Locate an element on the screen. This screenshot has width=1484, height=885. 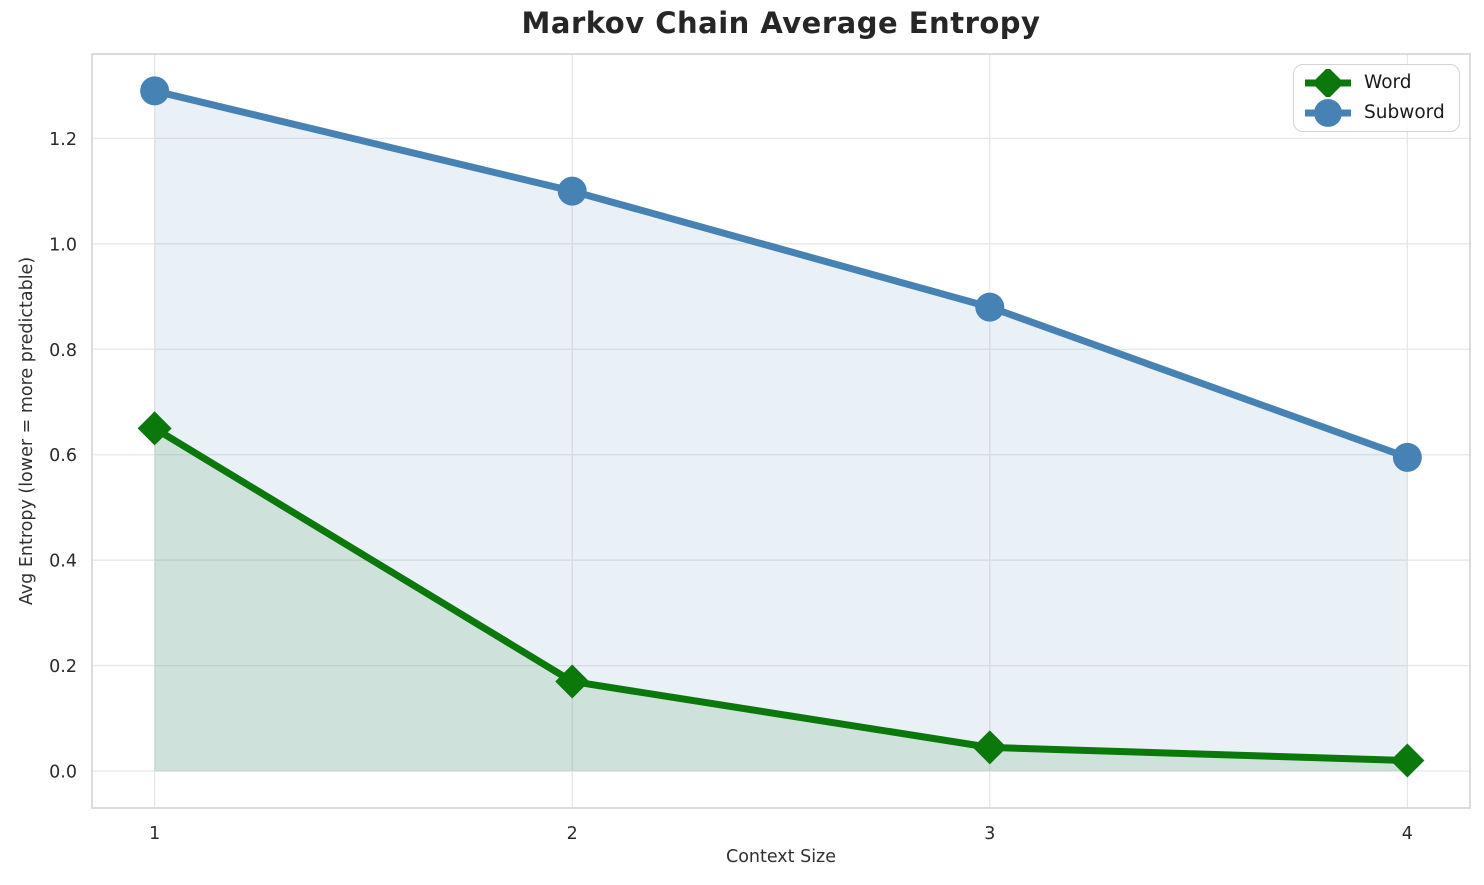
x-tick-3: 3 is located at coordinates (989, 834).